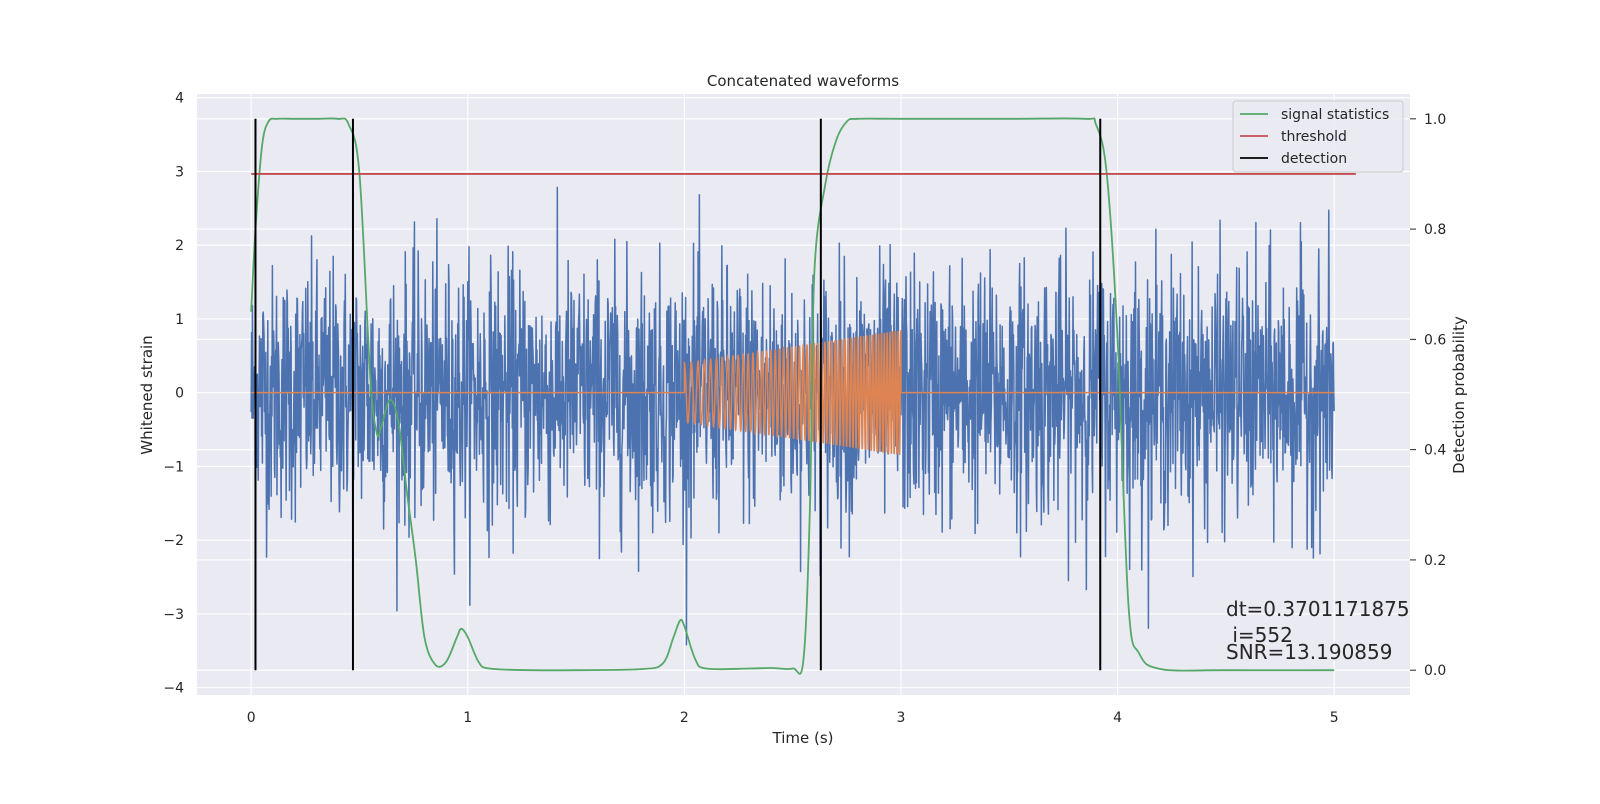 The height and width of the screenshot is (804, 1600). Describe the element at coordinates (1314, 159) in the screenshot. I see `legend-label-detection: detection` at that location.